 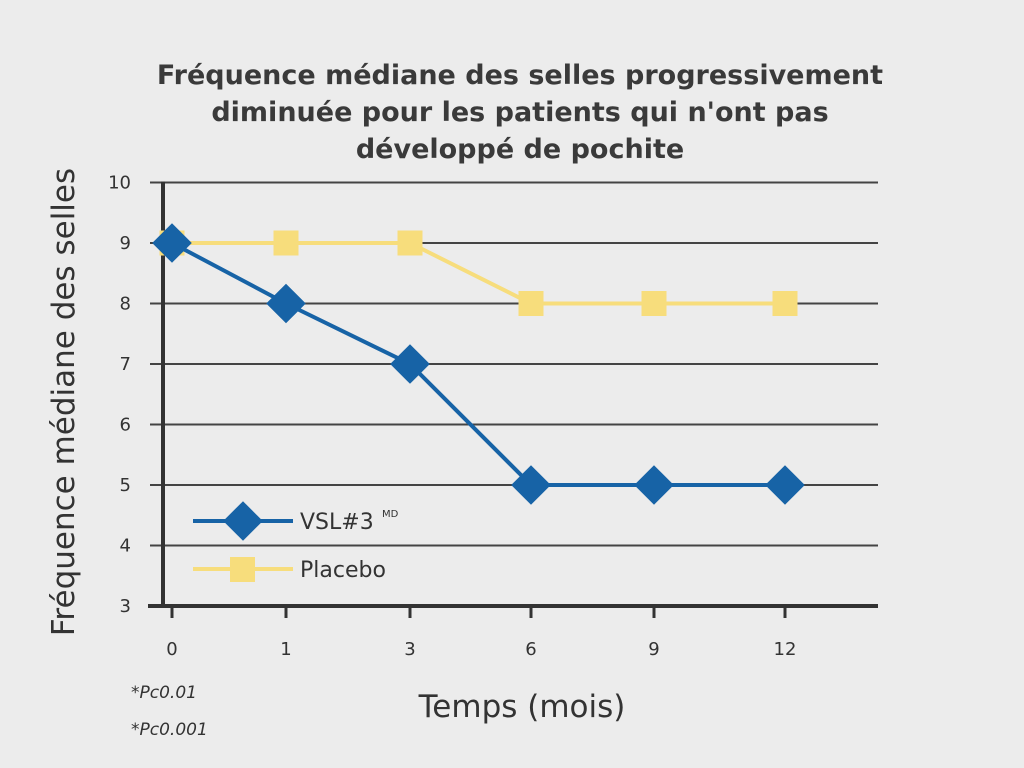 What do you see at coordinates (522, 707) in the screenshot?
I see `x-axis-label: Temps (mois)` at bounding box center [522, 707].